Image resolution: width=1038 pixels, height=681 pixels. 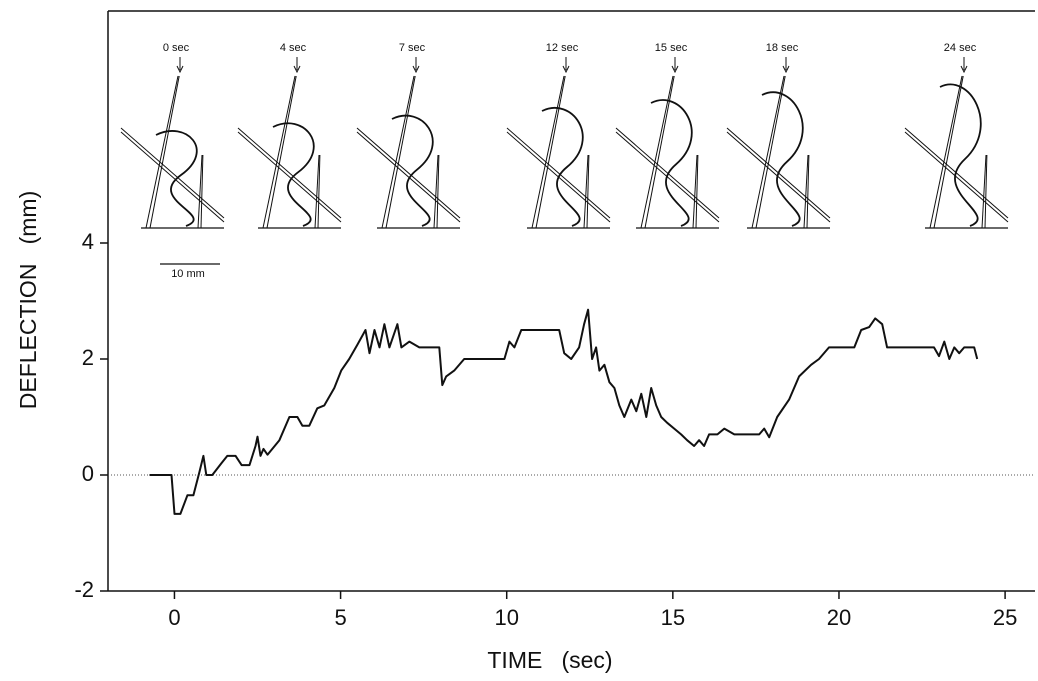 I want to click on x-tick-label: 5, so click(x=340, y=617).